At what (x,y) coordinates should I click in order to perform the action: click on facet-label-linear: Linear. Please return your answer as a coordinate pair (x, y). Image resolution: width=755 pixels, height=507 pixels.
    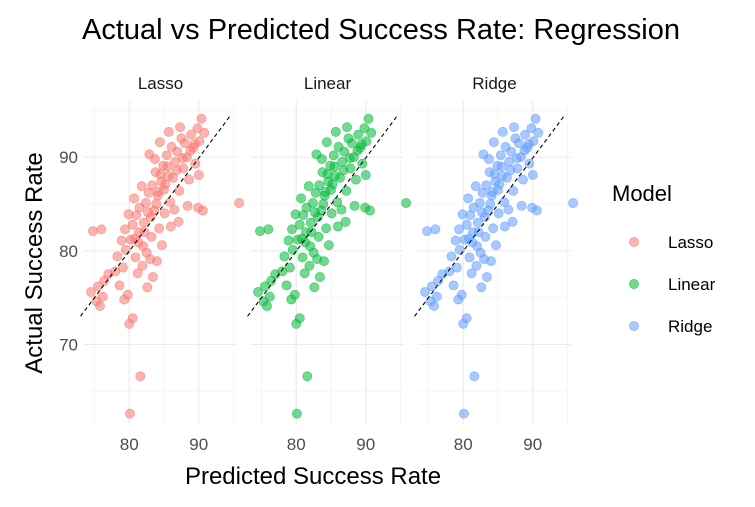
    Looking at the image, I should click on (328, 83).